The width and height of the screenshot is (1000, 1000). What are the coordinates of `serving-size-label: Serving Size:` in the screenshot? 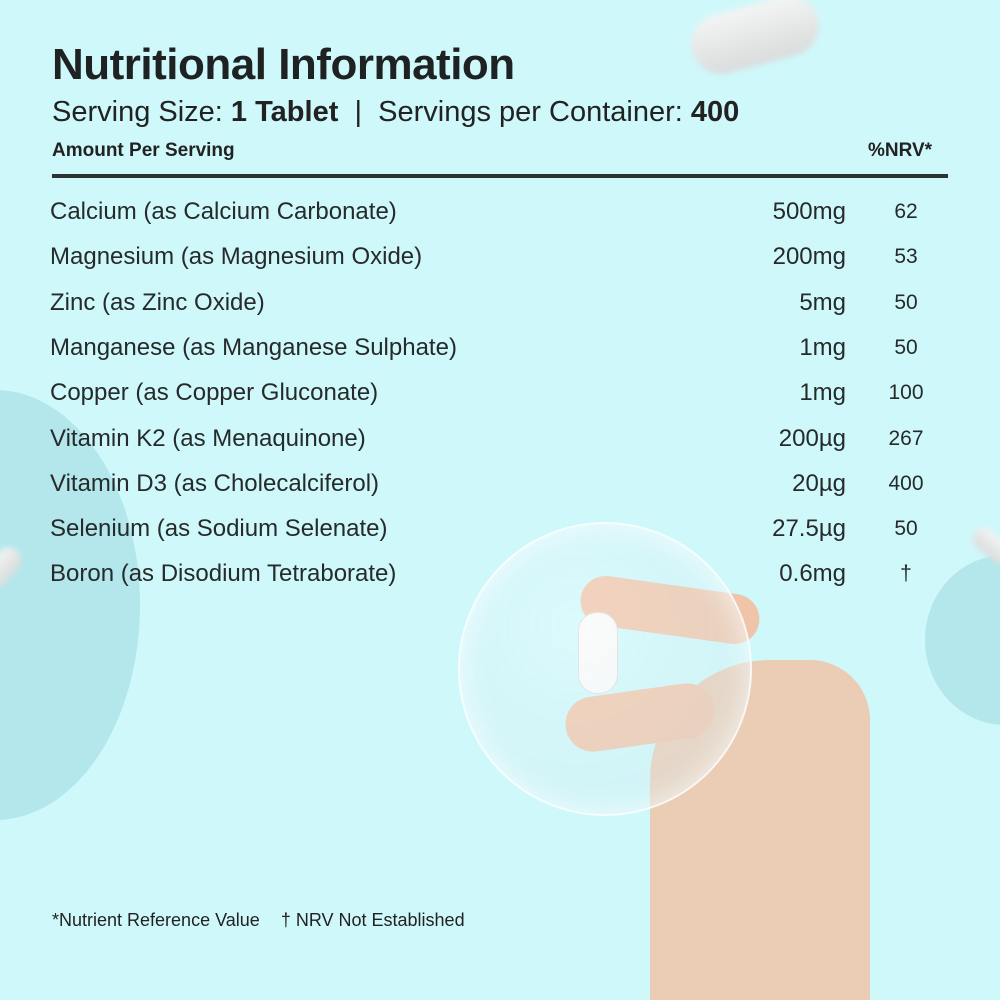 It's located at (137, 112).